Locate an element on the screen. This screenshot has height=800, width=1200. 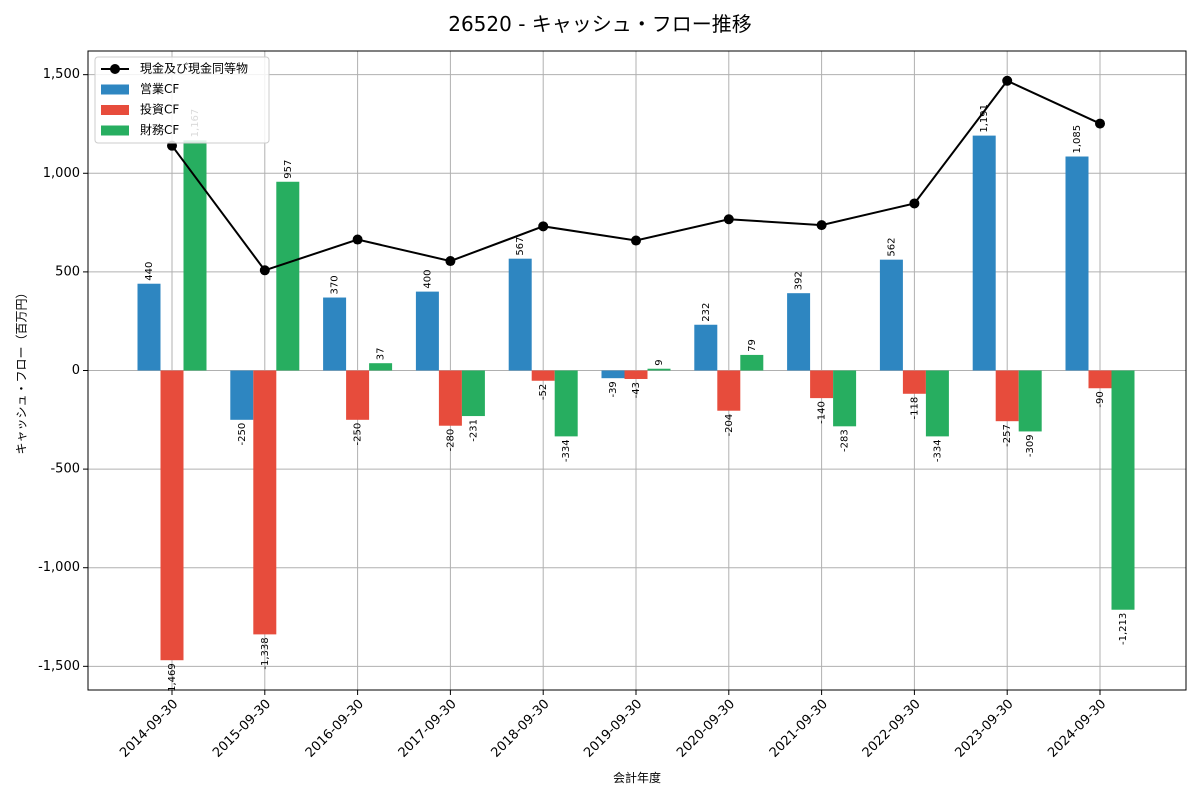
data-label: 392 is located at coordinates (799, 280).